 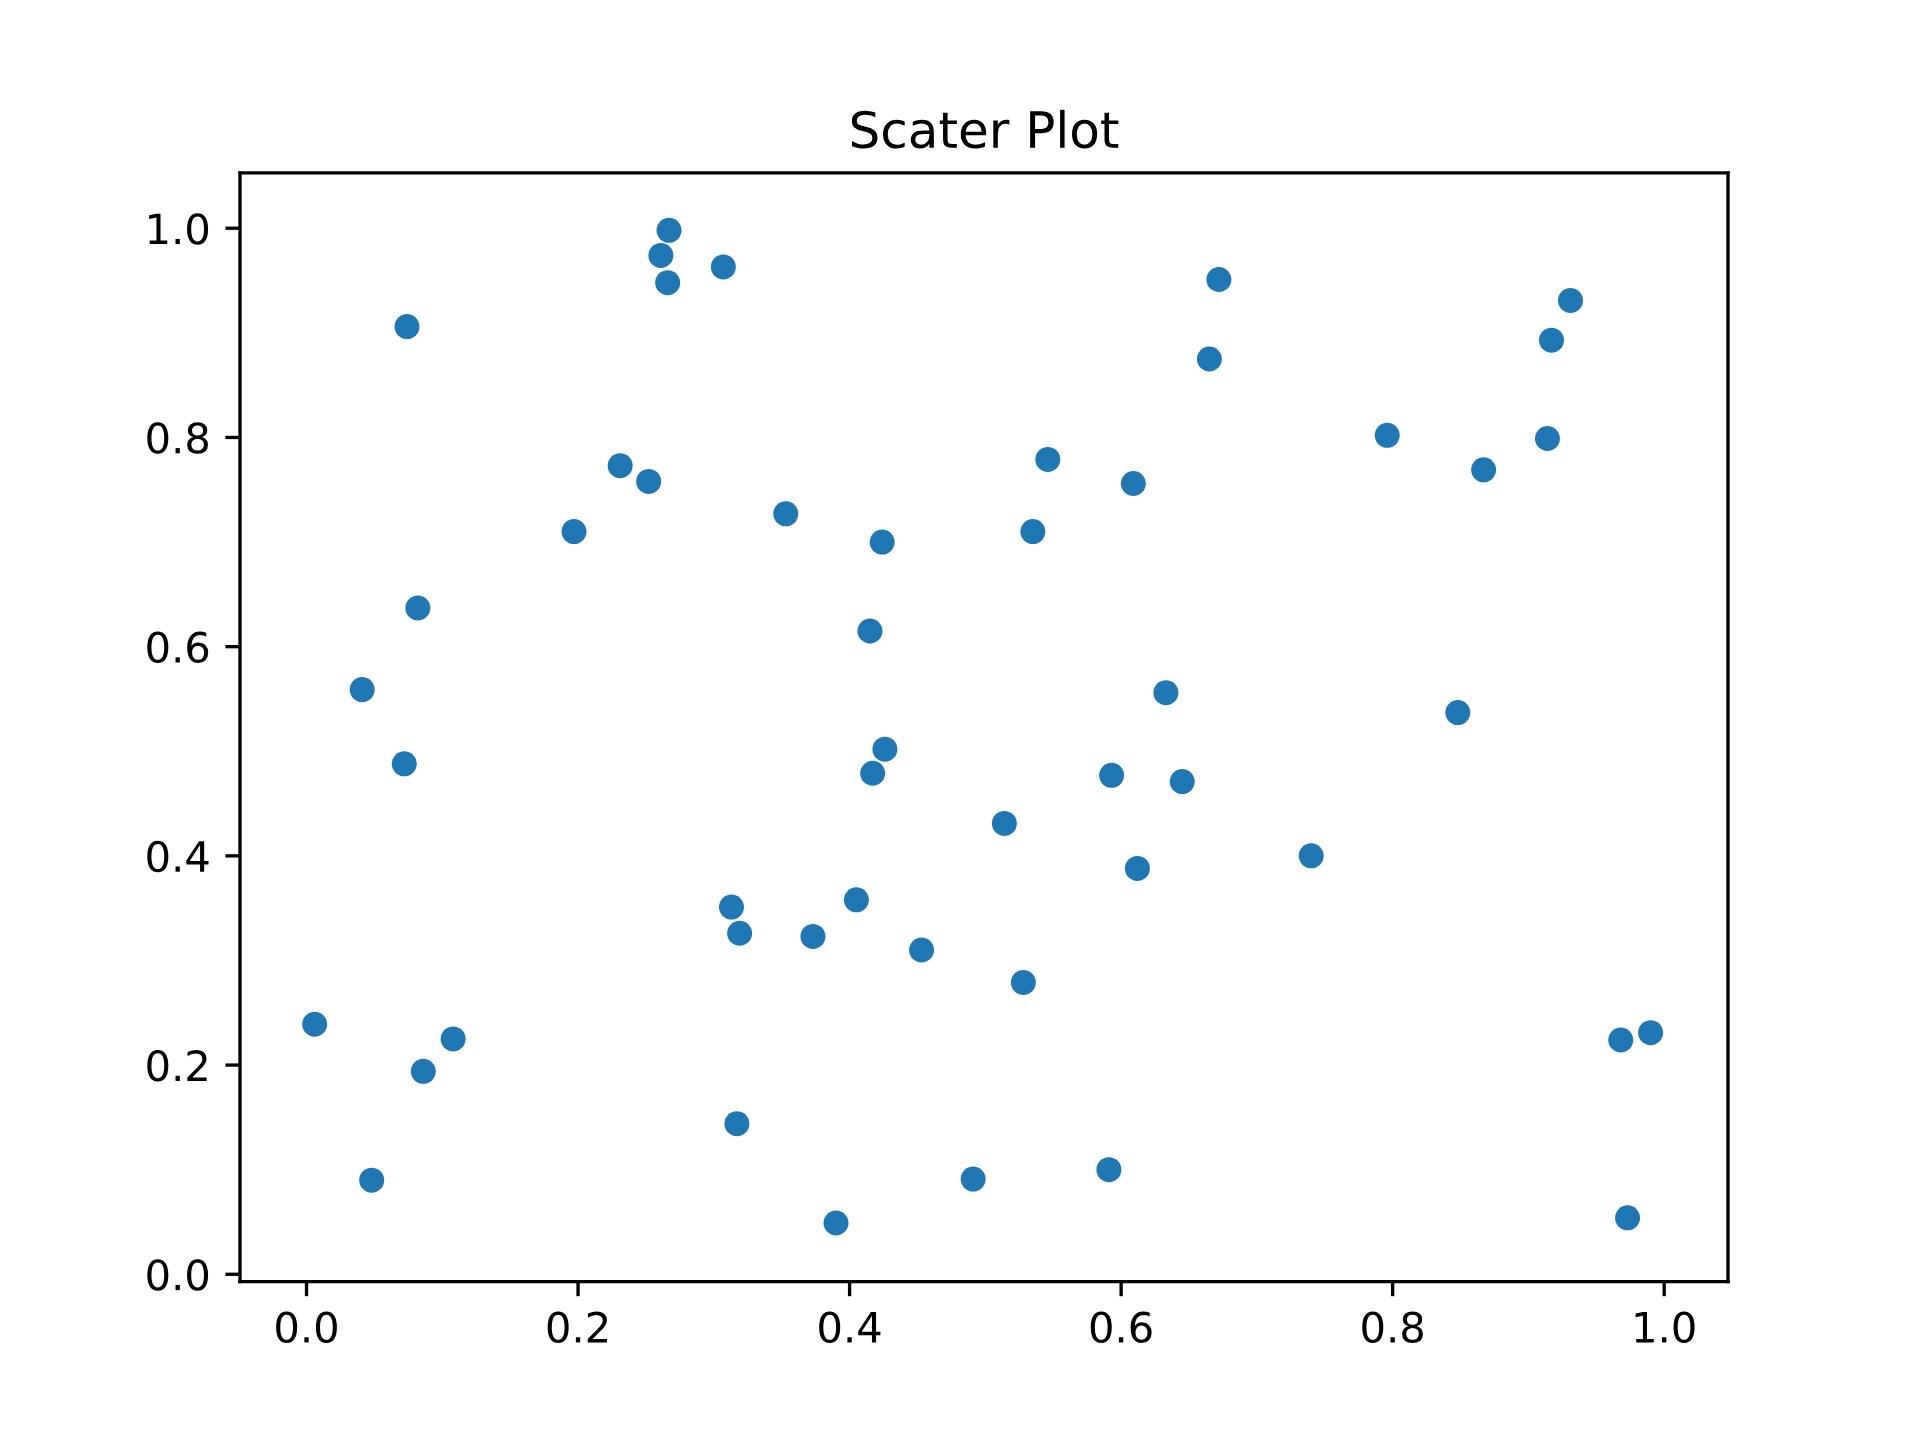 What do you see at coordinates (306, 1327) in the screenshot?
I see `x-tick-label: 0.0` at bounding box center [306, 1327].